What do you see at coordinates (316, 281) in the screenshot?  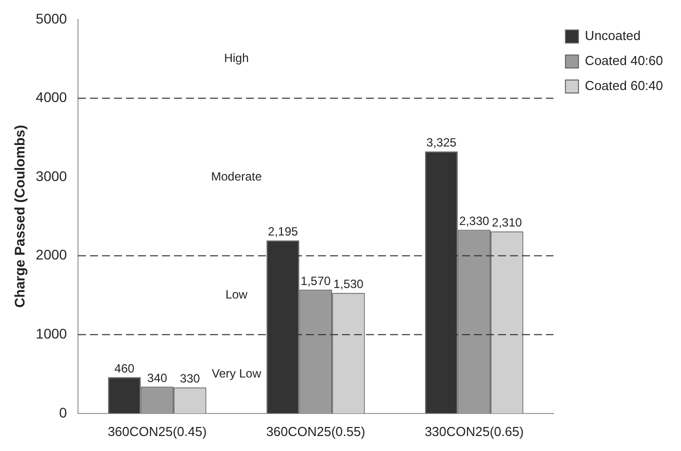 I see `data-label: 1,570` at bounding box center [316, 281].